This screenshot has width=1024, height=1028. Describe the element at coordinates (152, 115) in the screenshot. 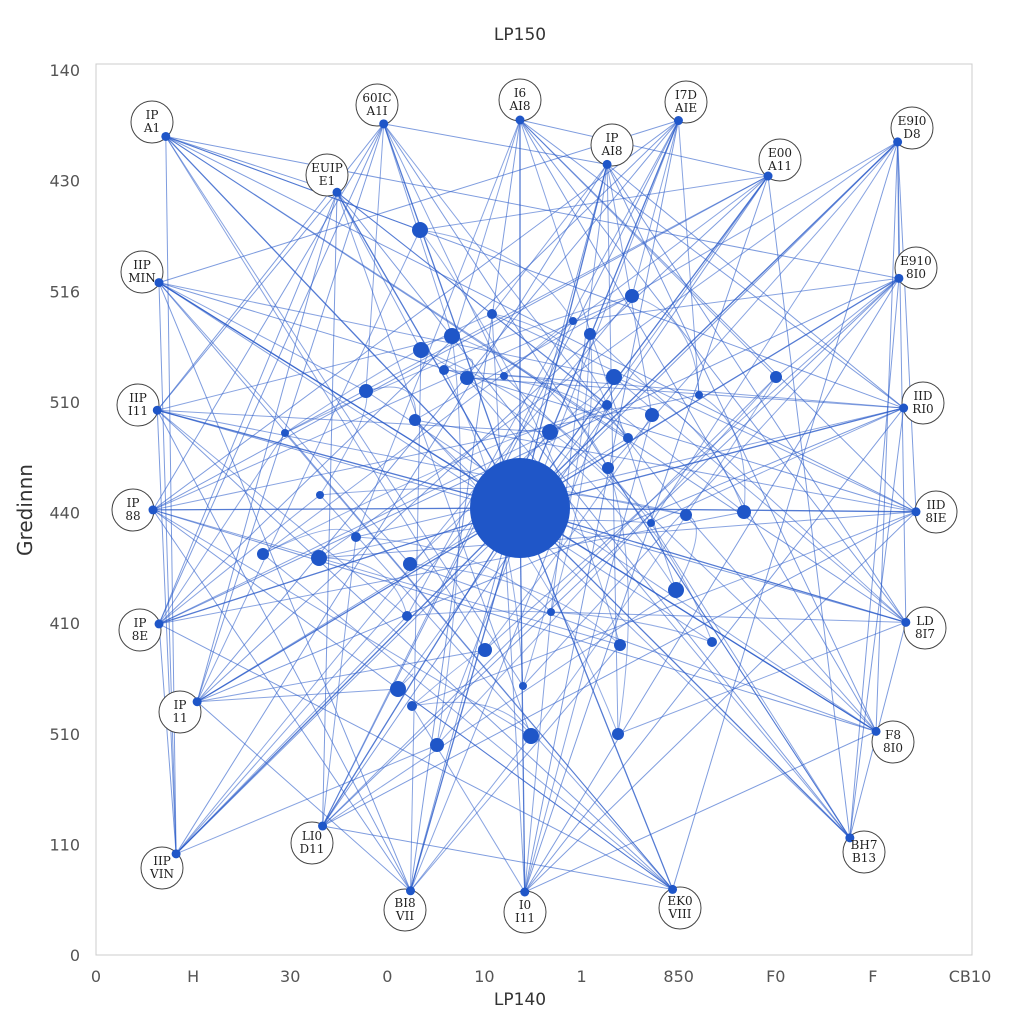

I see `node-label: IP` at that location.